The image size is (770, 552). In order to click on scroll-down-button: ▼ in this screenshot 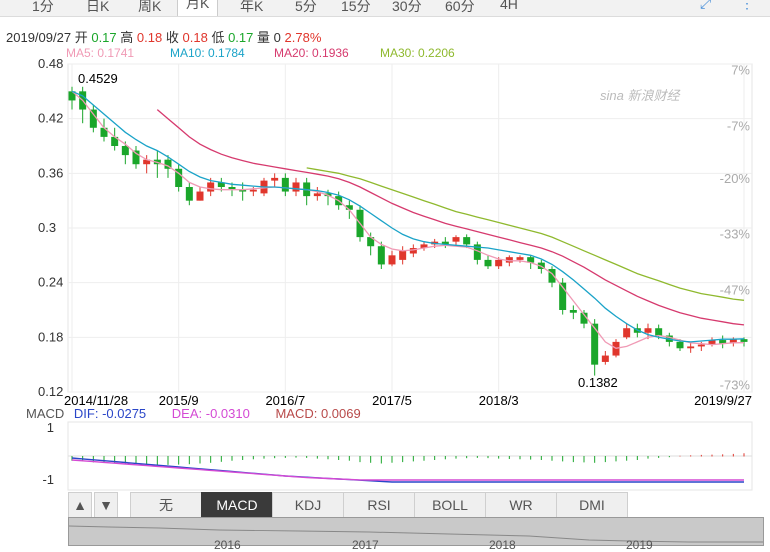, I will do `click(106, 505)`.